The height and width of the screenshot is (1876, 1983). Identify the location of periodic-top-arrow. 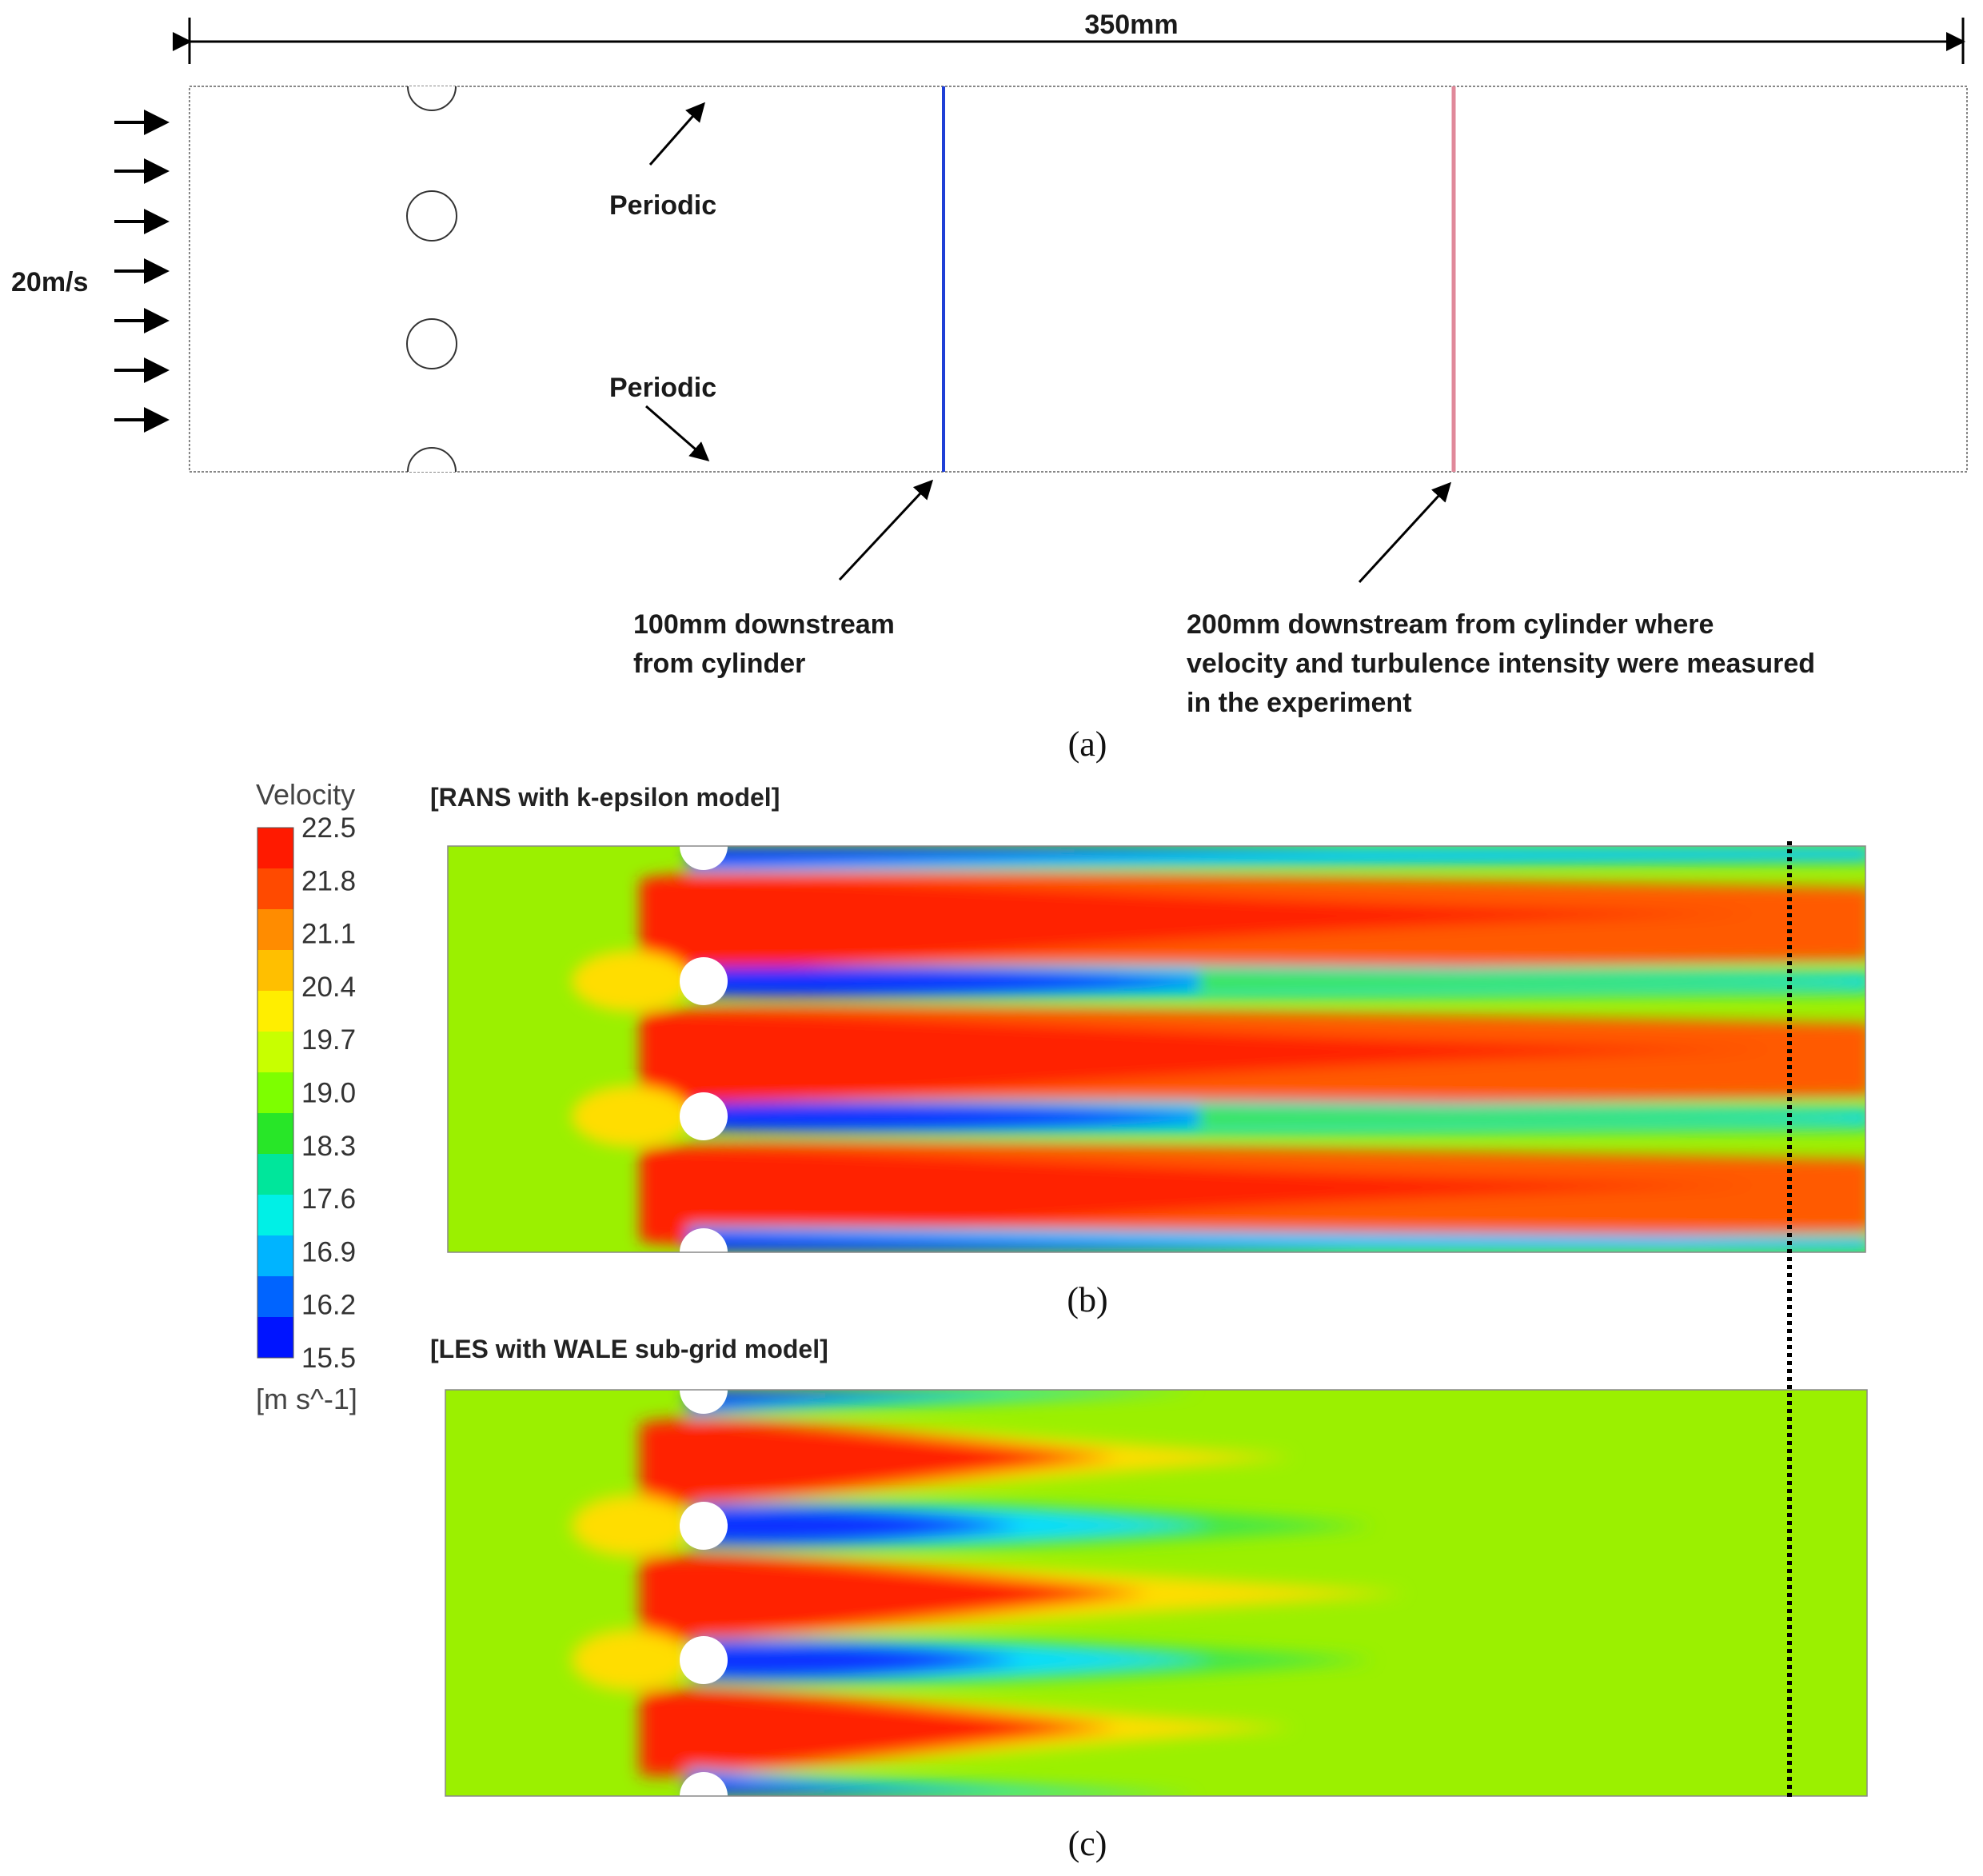
(676, 134).